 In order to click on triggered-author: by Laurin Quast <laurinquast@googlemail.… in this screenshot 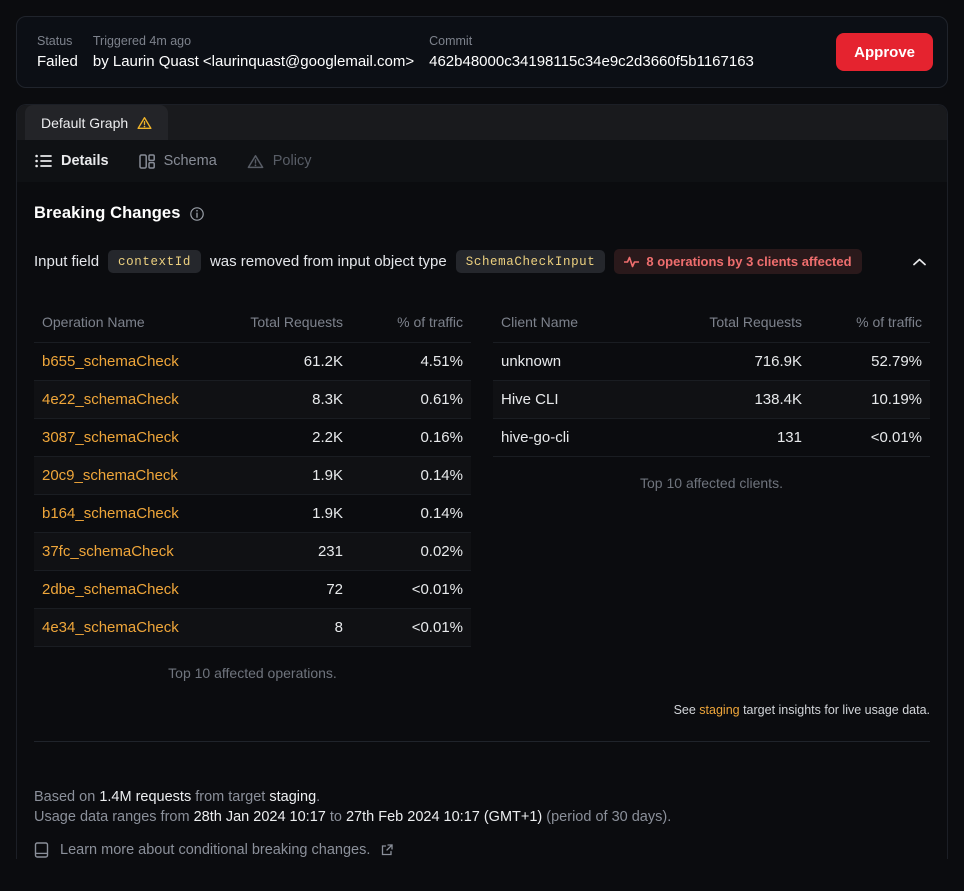, I will do `click(253, 61)`.